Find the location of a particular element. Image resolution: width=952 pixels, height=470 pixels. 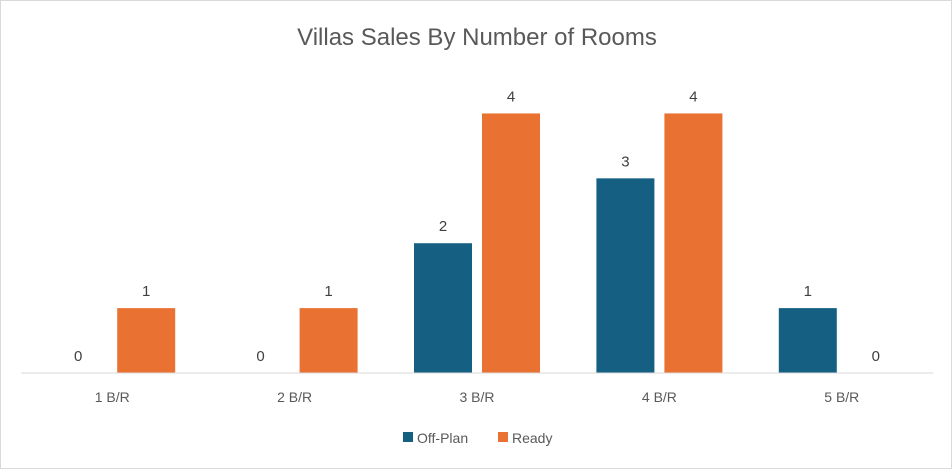

bar-ready-1-b-r is located at coordinates (146, 340).